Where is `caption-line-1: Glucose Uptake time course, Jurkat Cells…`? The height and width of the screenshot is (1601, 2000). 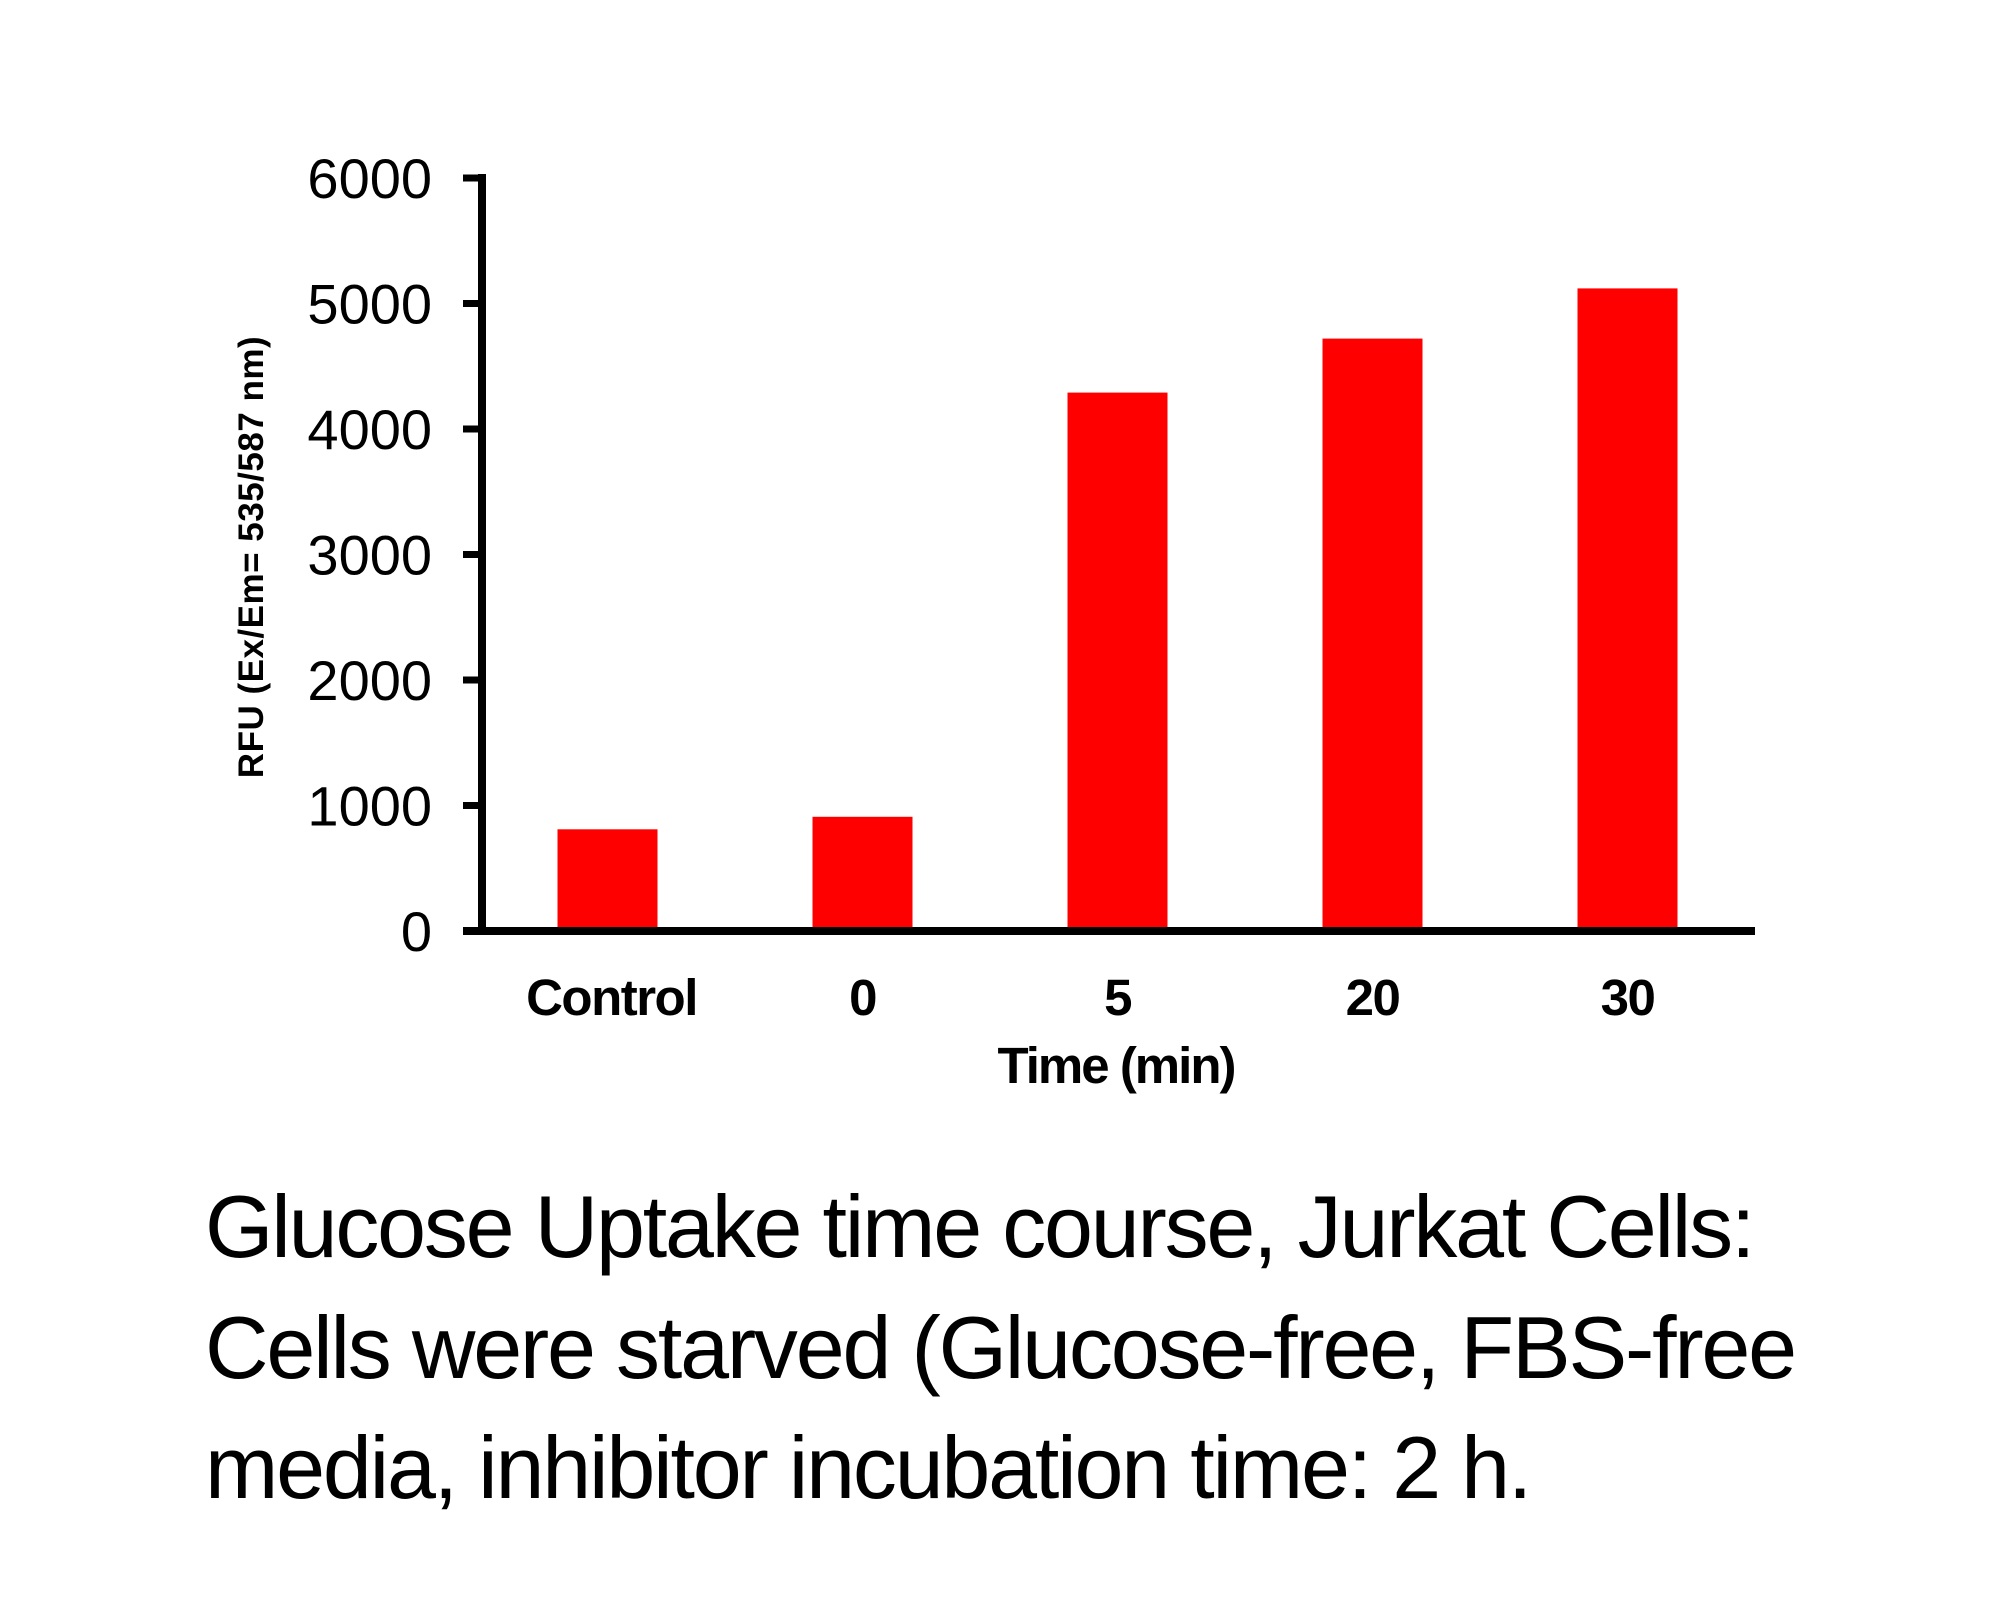 caption-line-1: Glucose Uptake time course, Jurkat Cells… is located at coordinates (980, 1226).